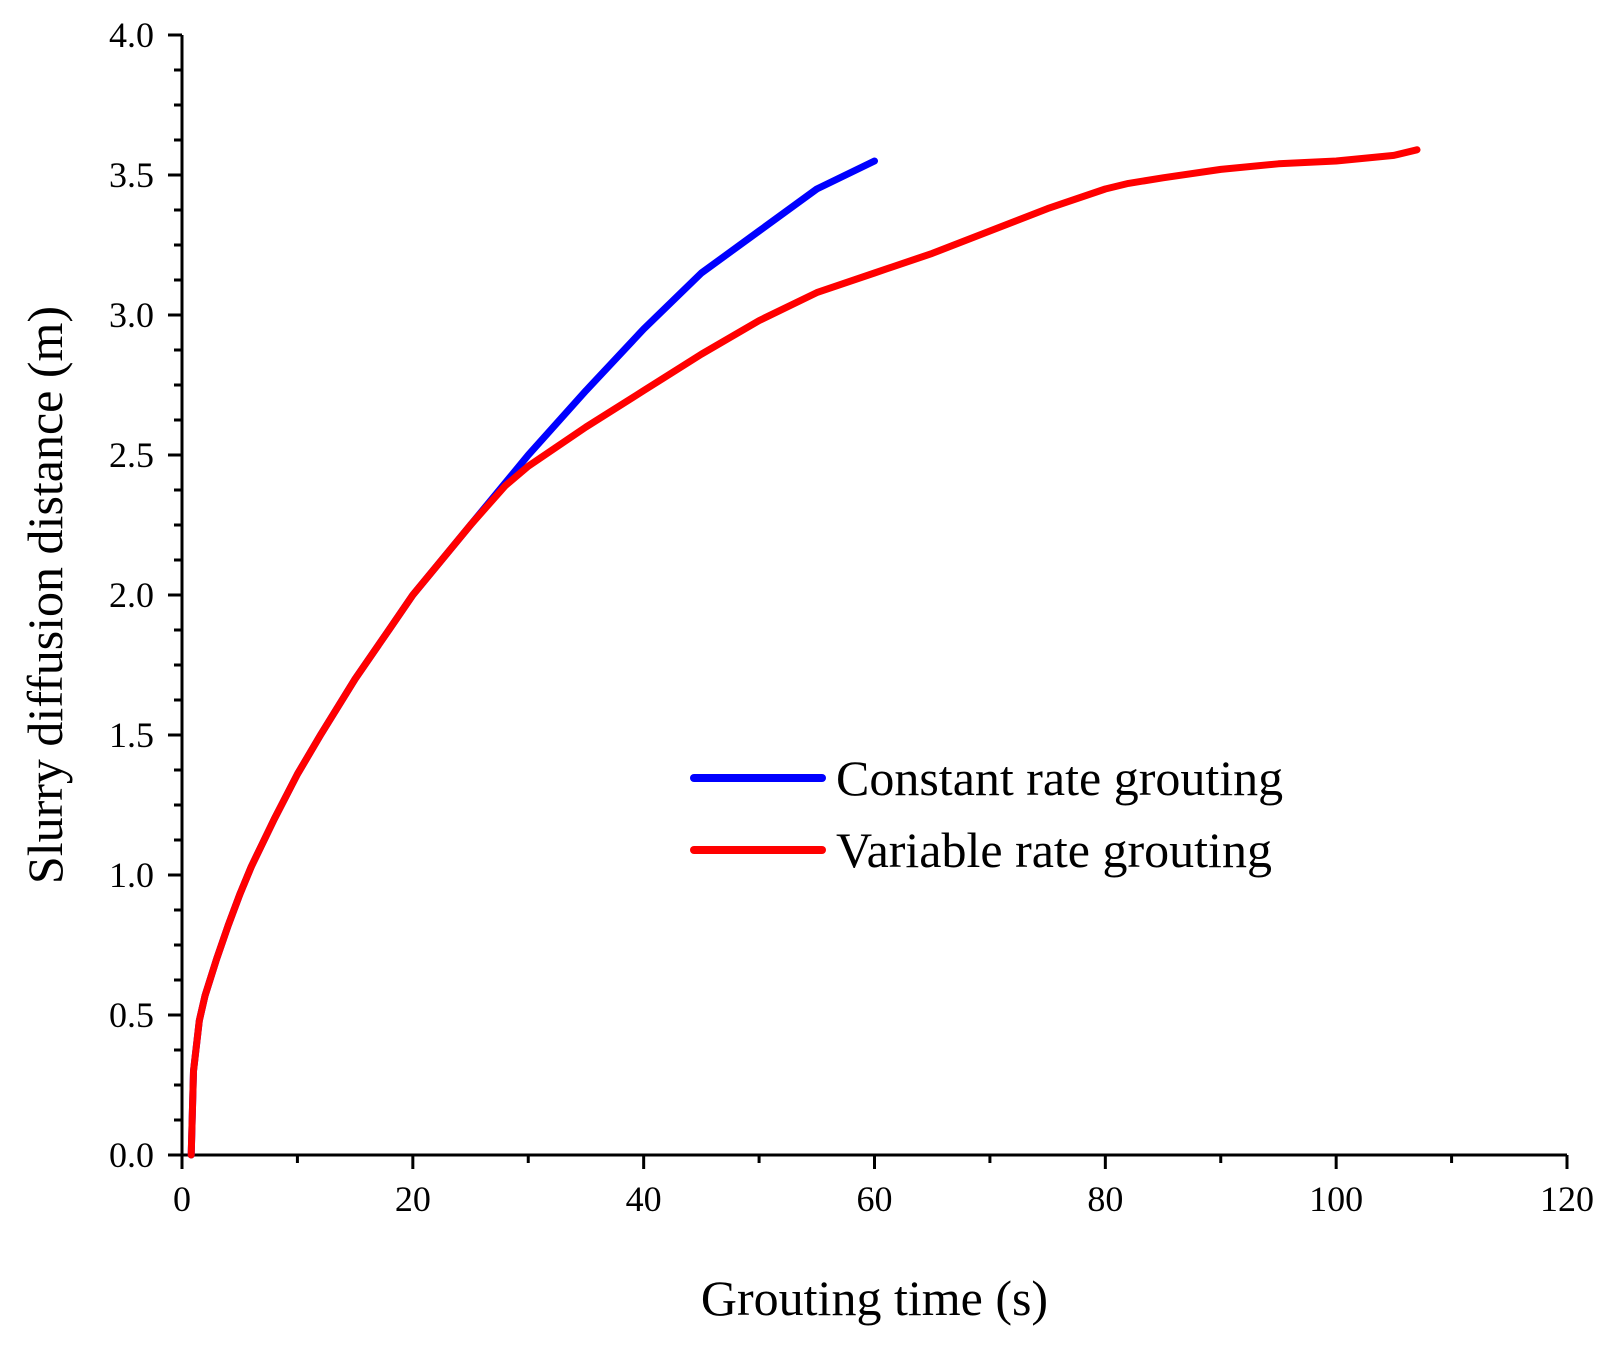  I want to click on legend-label-constant-rate: Constant rate grouting, so click(1059, 778).